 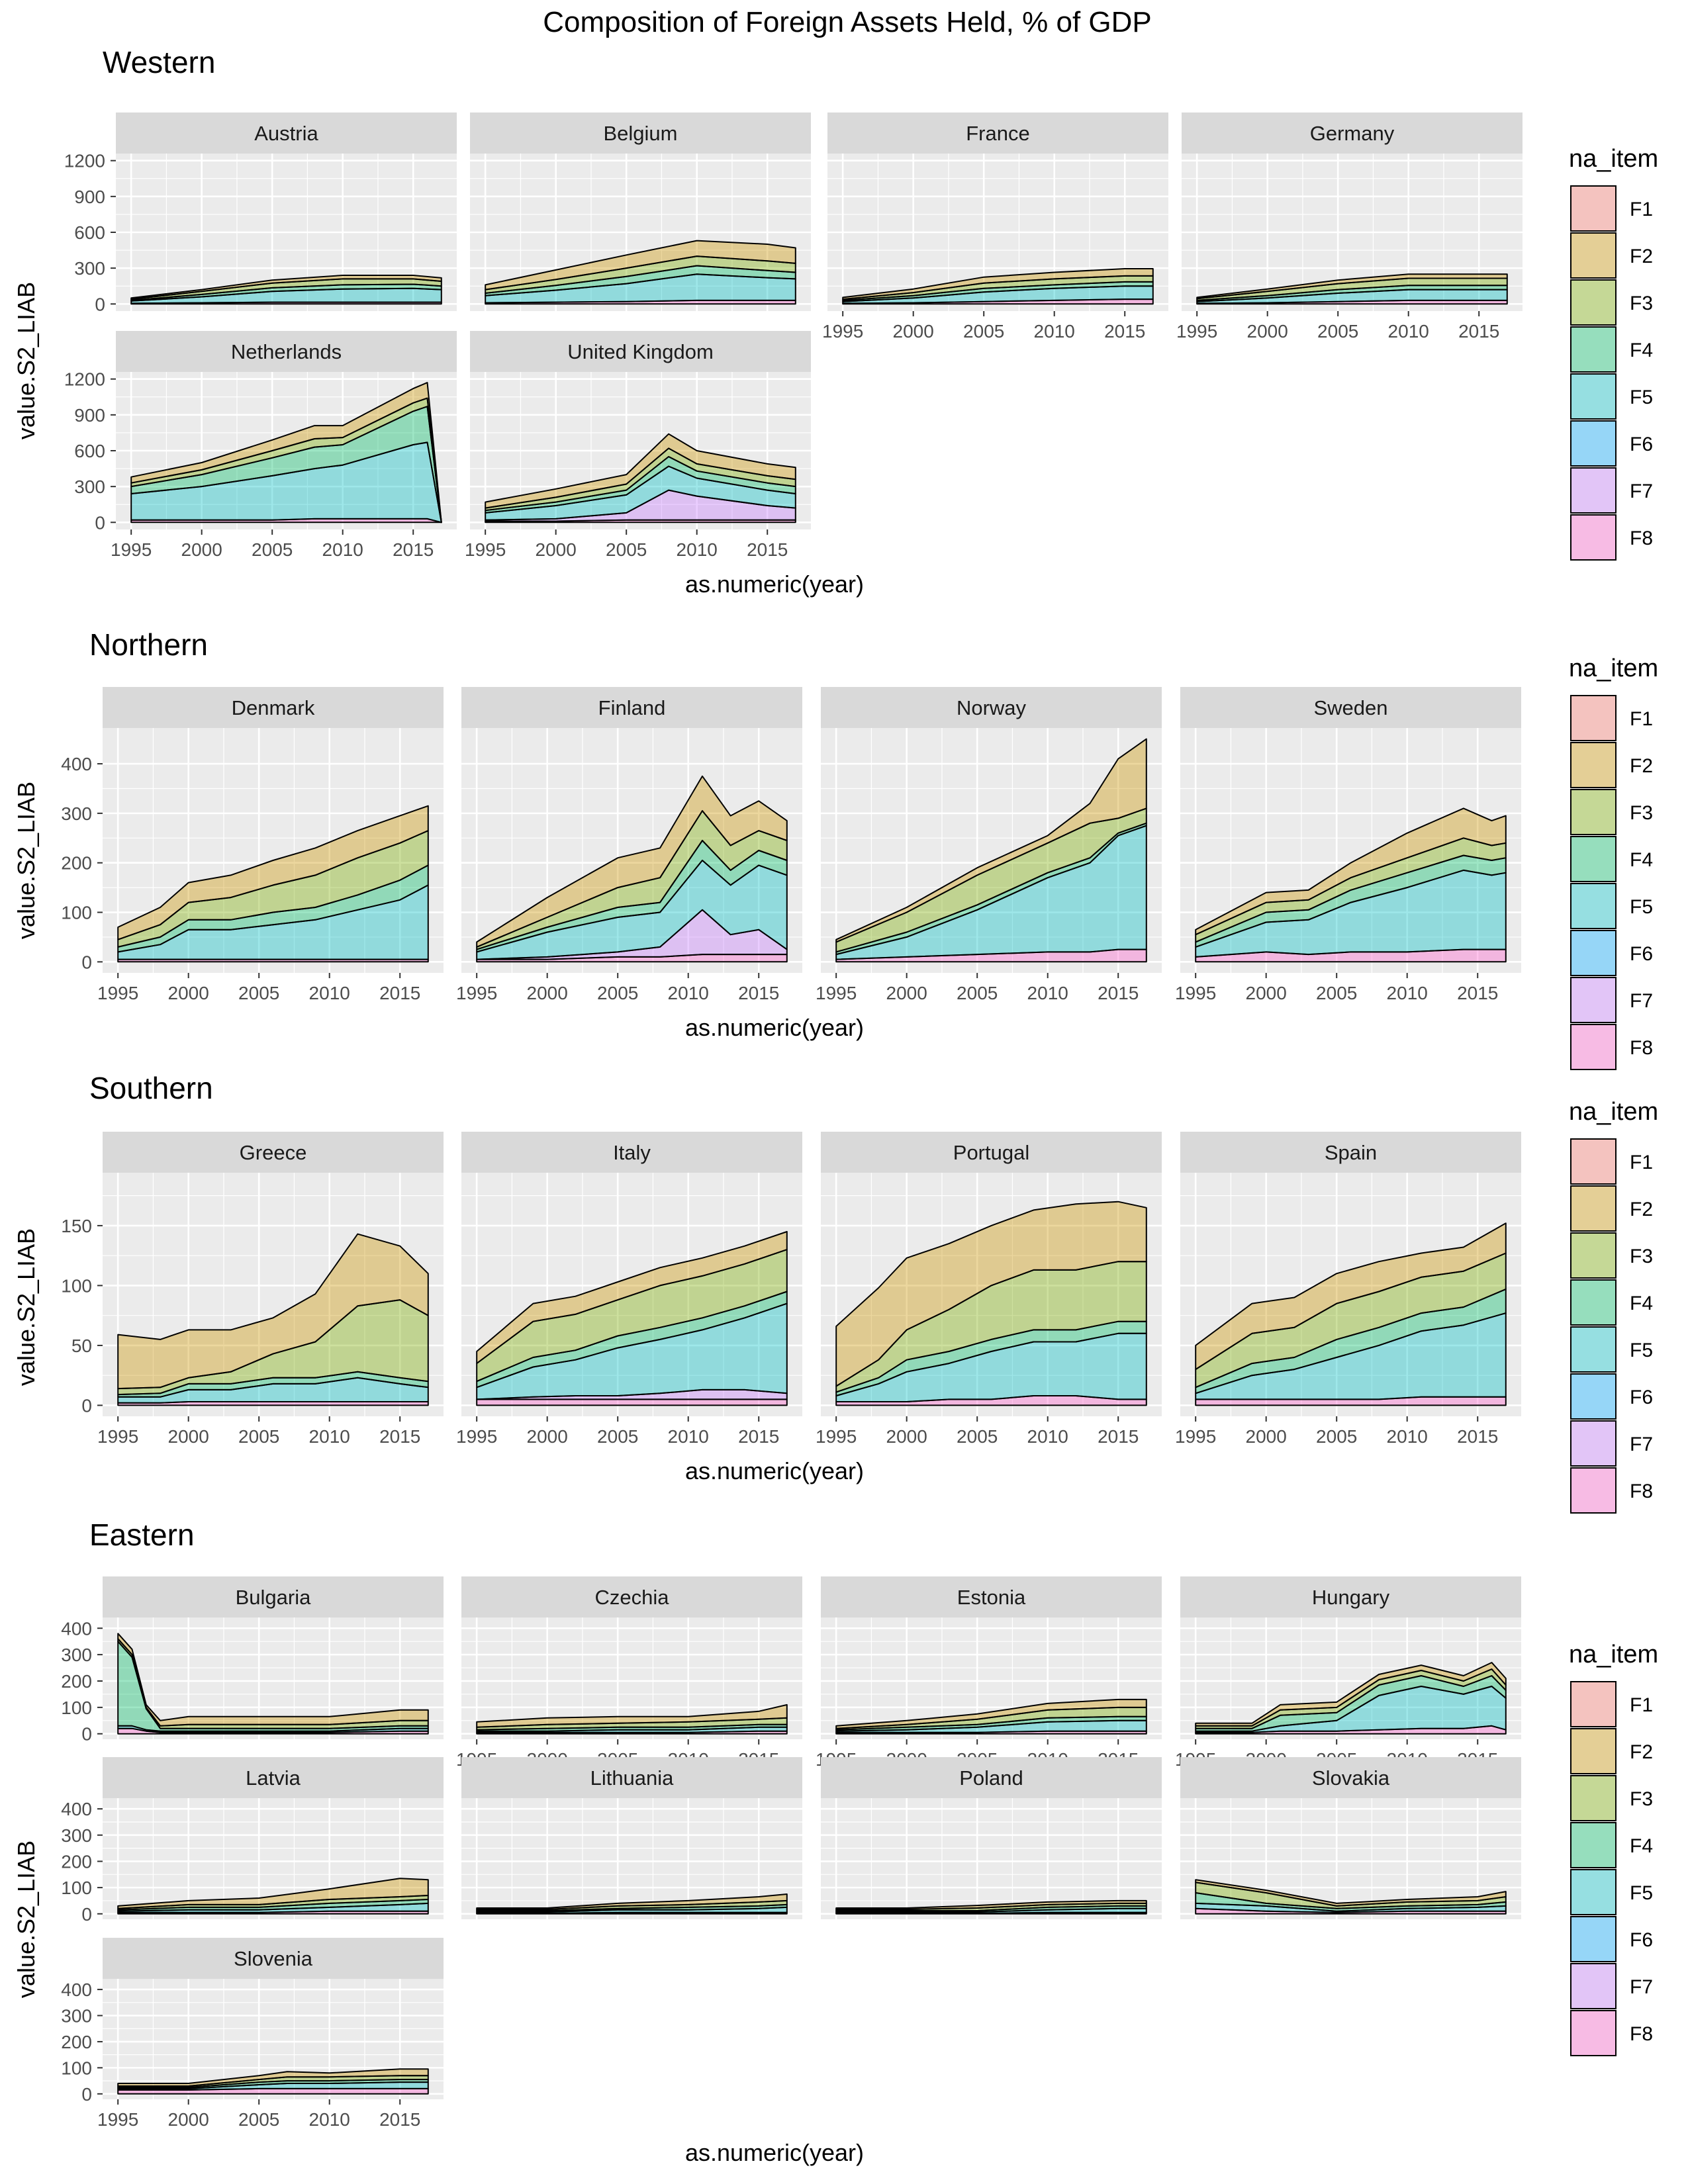 I want to click on legend-label: F1, so click(x=1641, y=1705).